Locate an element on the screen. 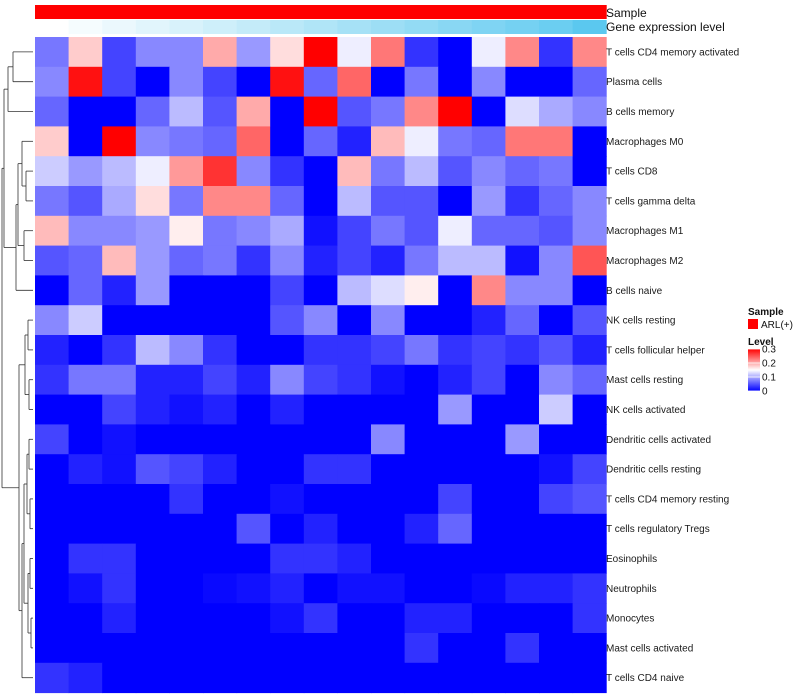 The width and height of the screenshot is (800, 700). legend-sample-swatch is located at coordinates (753, 324).